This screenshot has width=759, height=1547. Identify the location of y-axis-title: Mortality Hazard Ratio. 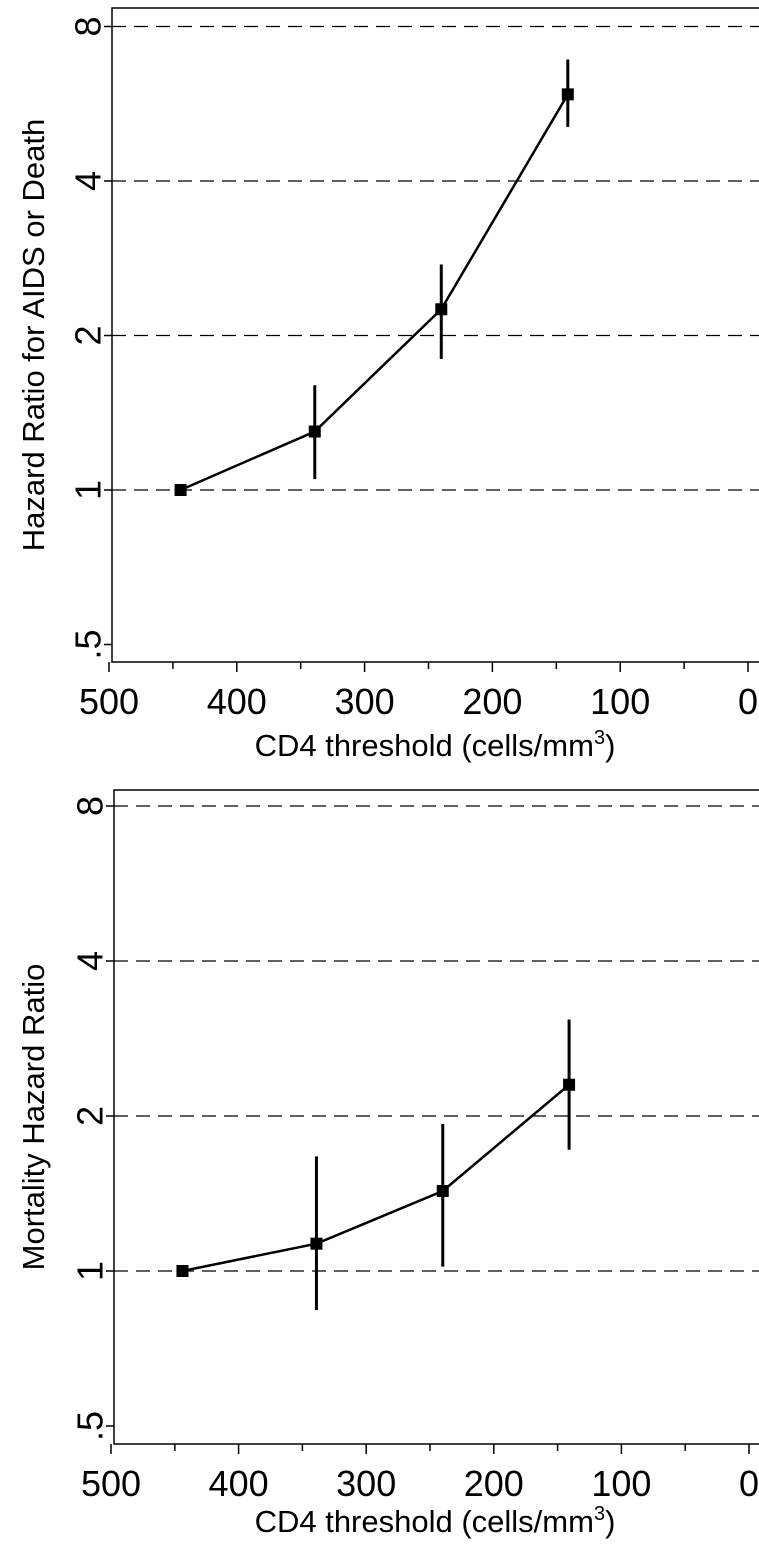
(33, 1117).